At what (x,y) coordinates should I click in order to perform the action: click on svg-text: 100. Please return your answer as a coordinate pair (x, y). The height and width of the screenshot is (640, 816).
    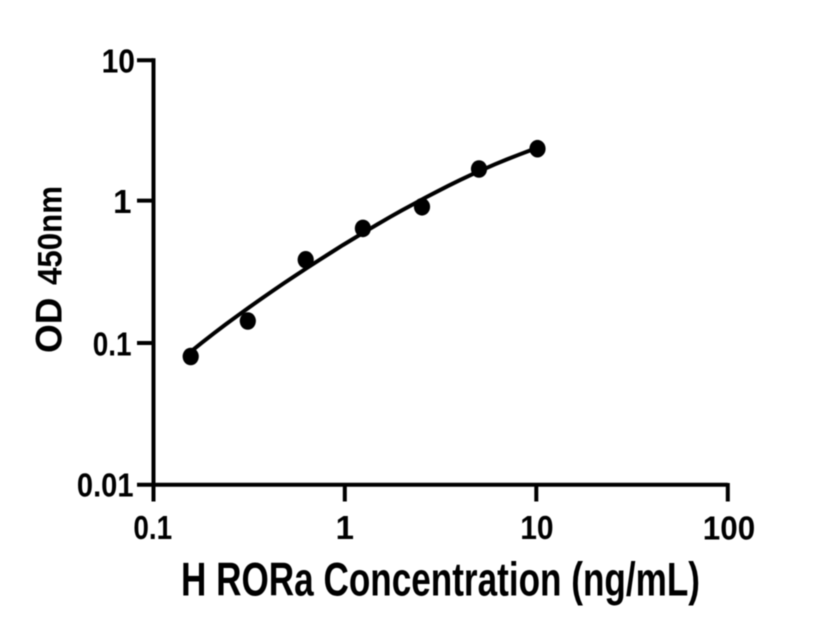
    Looking at the image, I should click on (729, 527).